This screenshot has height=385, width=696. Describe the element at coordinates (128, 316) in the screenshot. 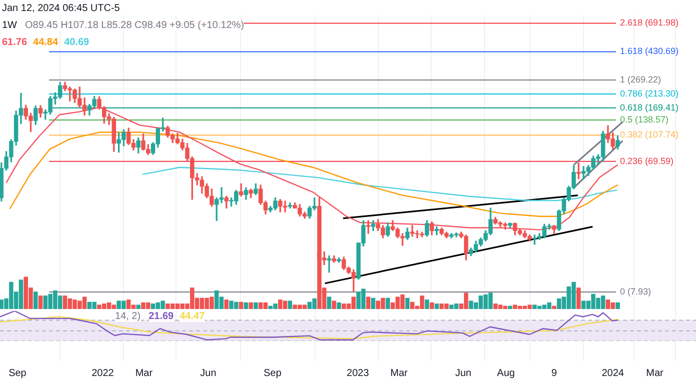

I see `annotation: 14, 2)` at that location.